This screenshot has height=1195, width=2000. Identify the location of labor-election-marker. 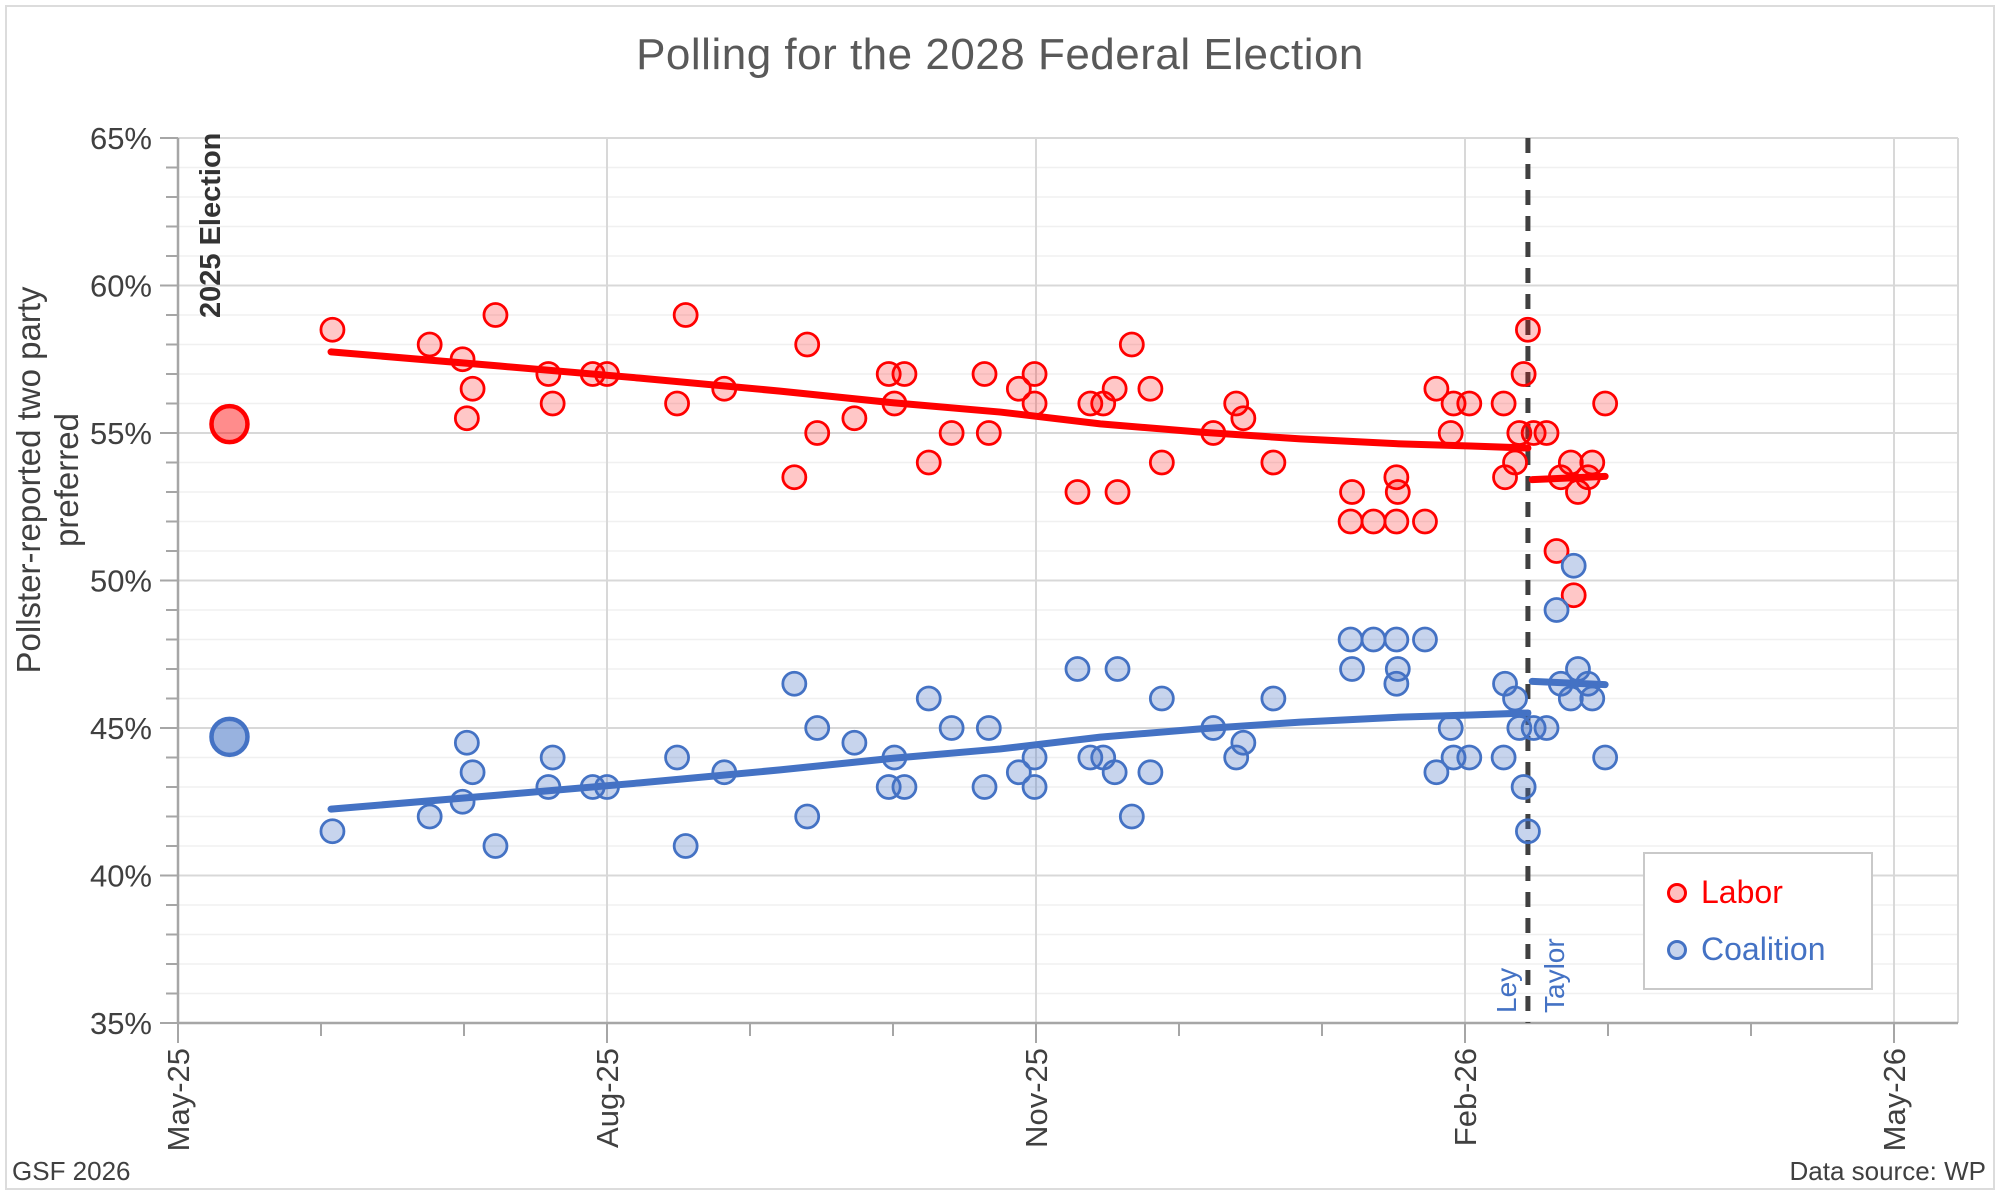
(229, 424).